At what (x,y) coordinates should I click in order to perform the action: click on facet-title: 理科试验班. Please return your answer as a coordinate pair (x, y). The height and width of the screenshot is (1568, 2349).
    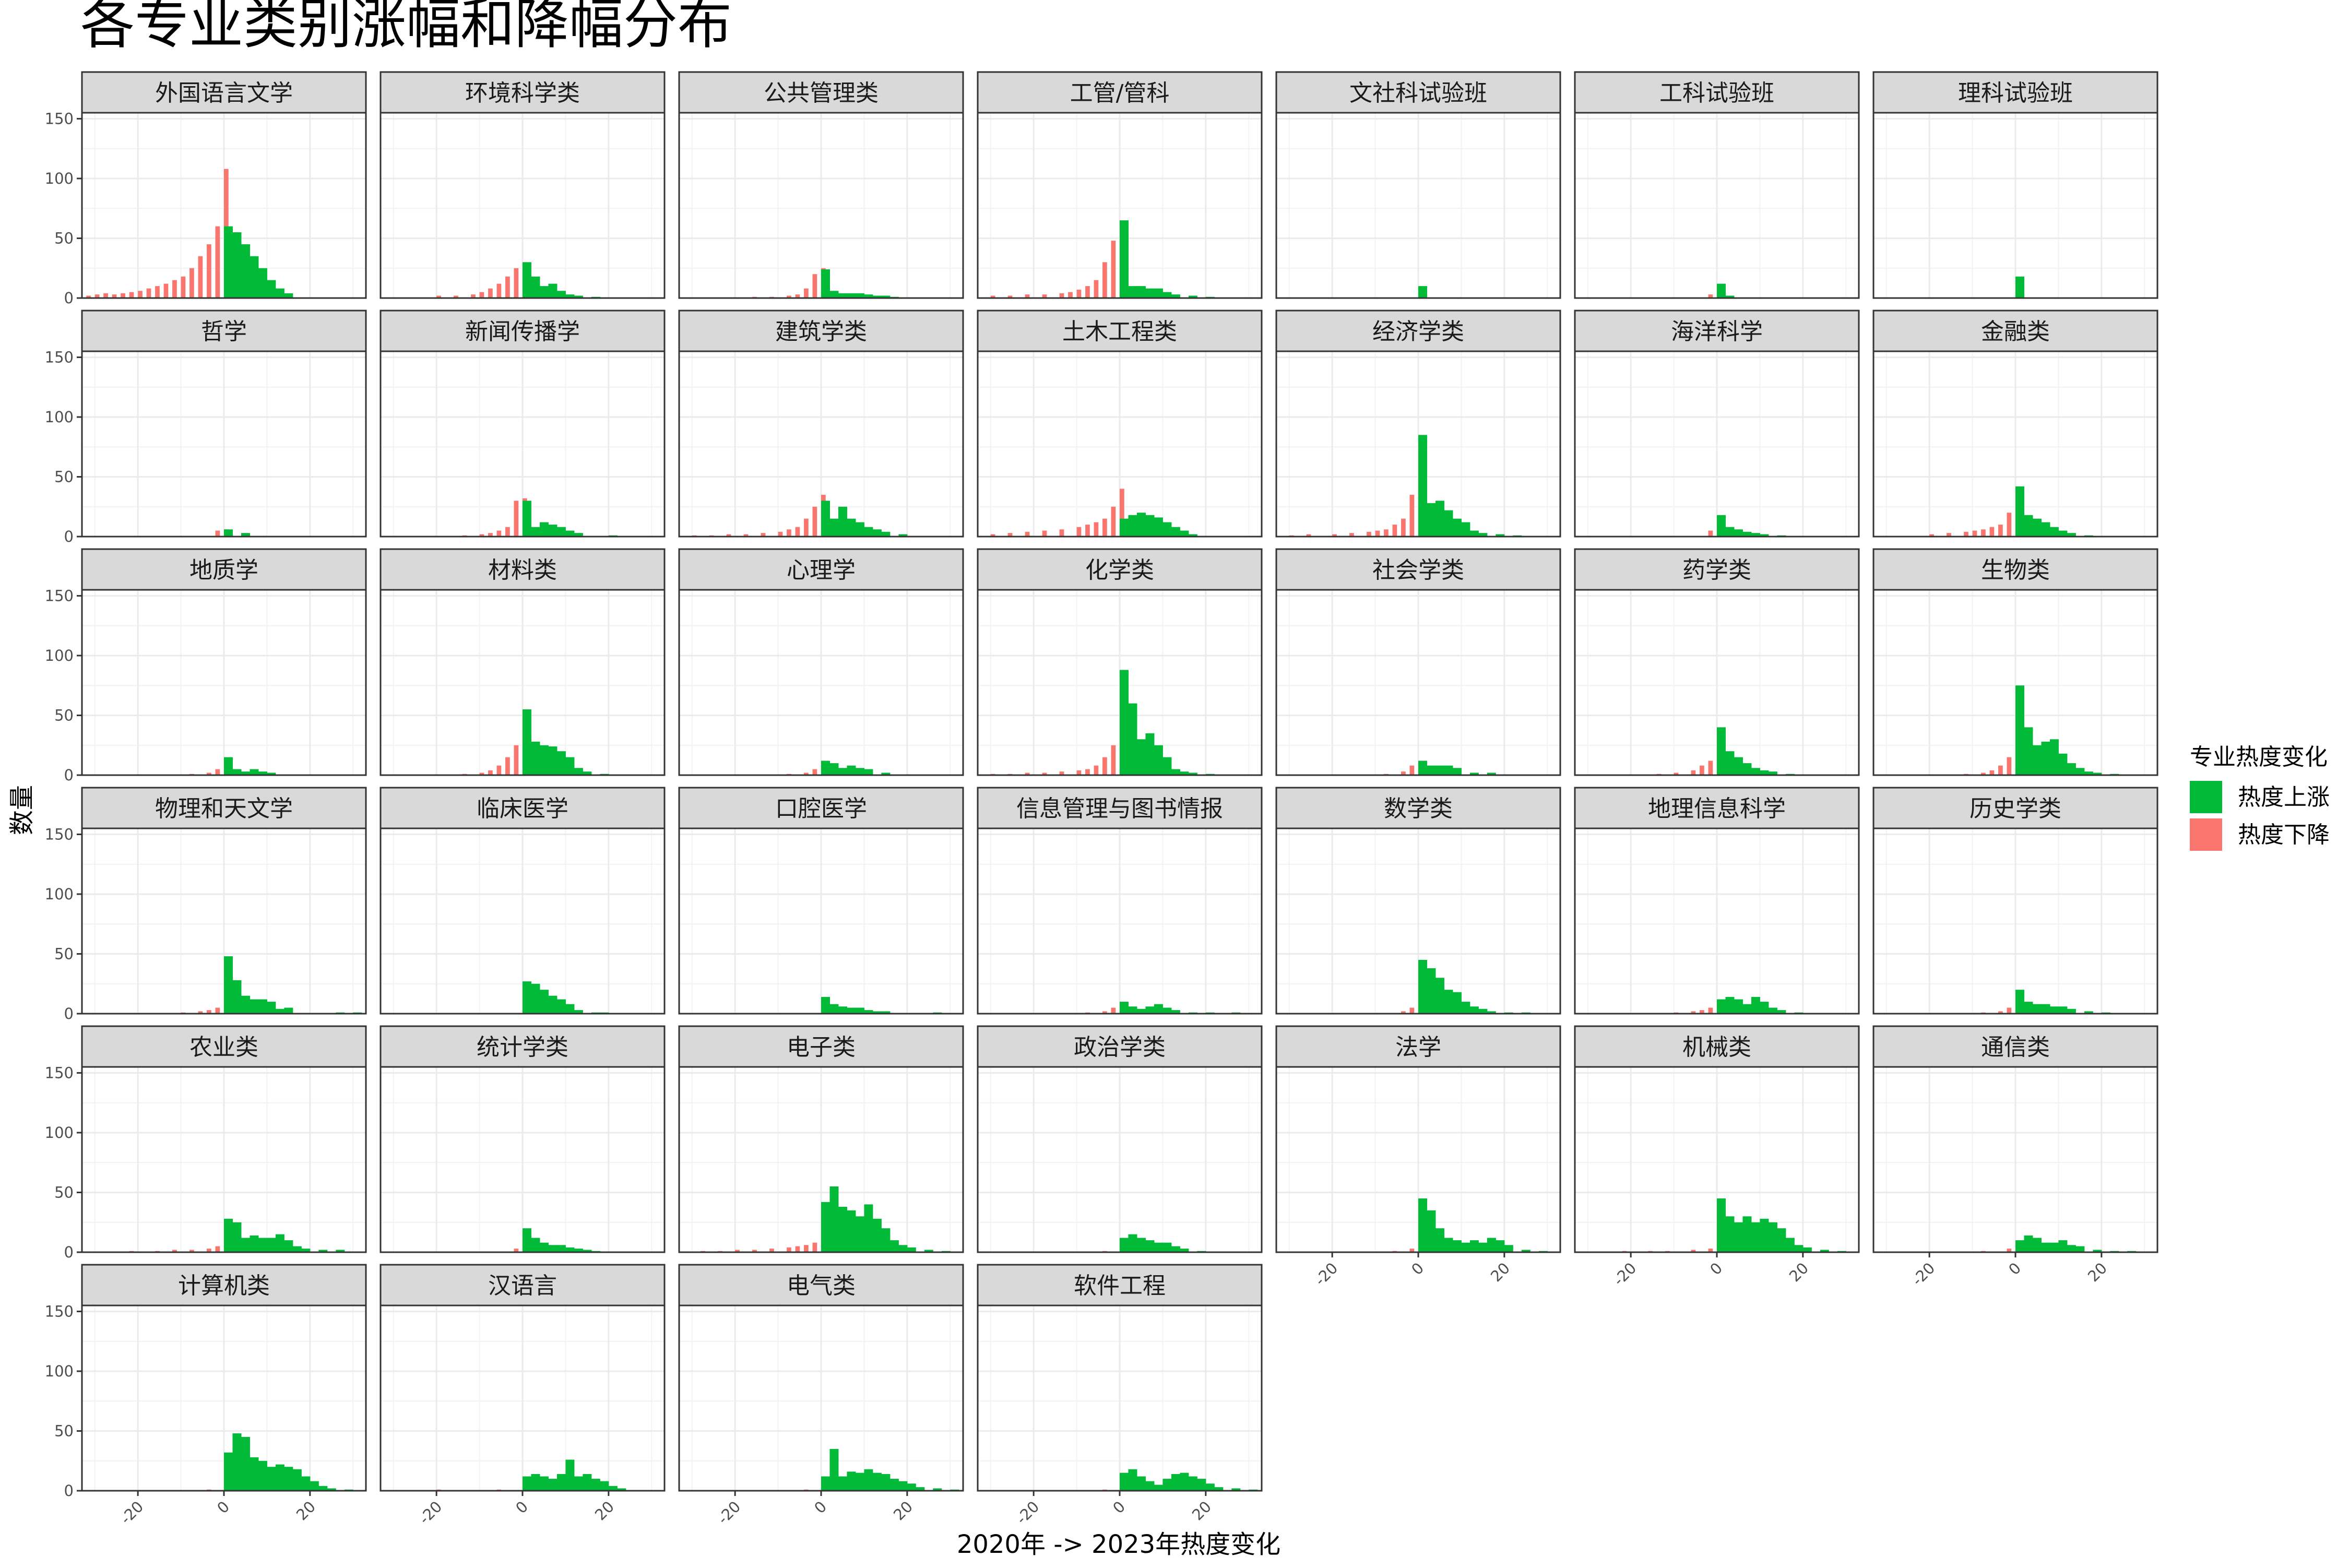
    Looking at the image, I should click on (2015, 93).